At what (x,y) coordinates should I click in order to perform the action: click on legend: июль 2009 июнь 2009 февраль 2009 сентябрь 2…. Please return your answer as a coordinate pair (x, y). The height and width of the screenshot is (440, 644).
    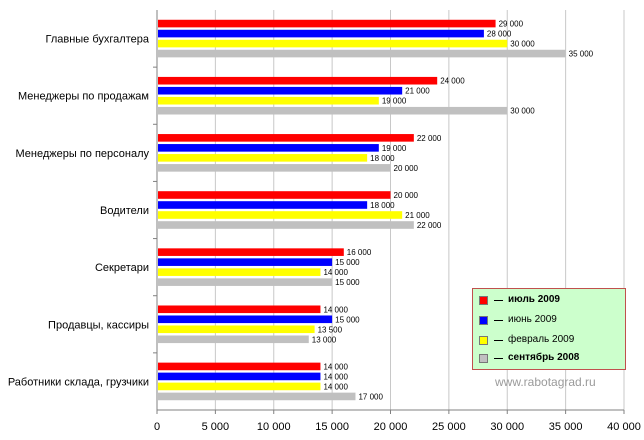
    Looking at the image, I should click on (549, 329).